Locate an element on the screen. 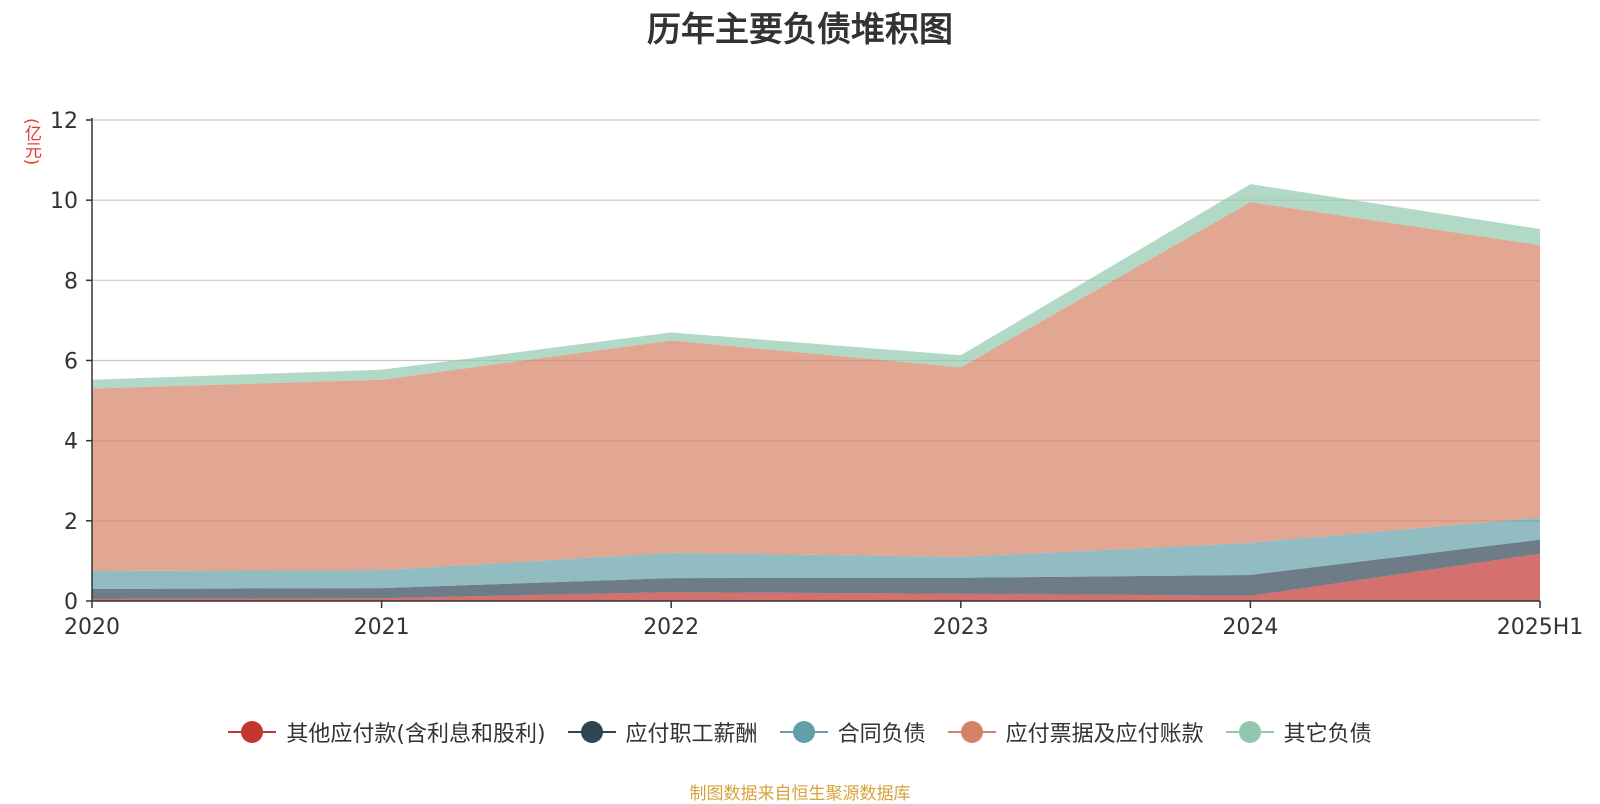  legend-label: 应付票据及应付账款 is located at coordinates (1104, 734).